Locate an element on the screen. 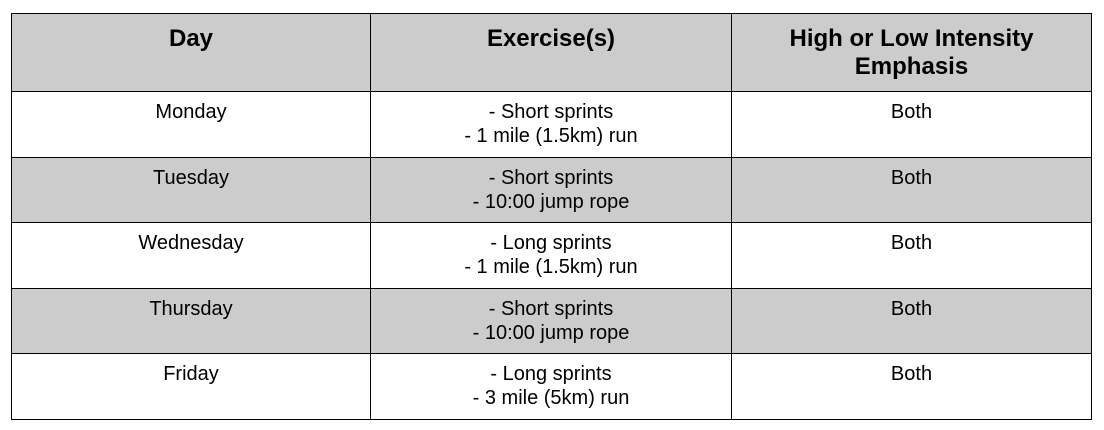 The width and height of the screenshot is (1104, 430). exercise-cell: - Long sprints - 3 mile (5km) run is located at coordinates (551, 386).